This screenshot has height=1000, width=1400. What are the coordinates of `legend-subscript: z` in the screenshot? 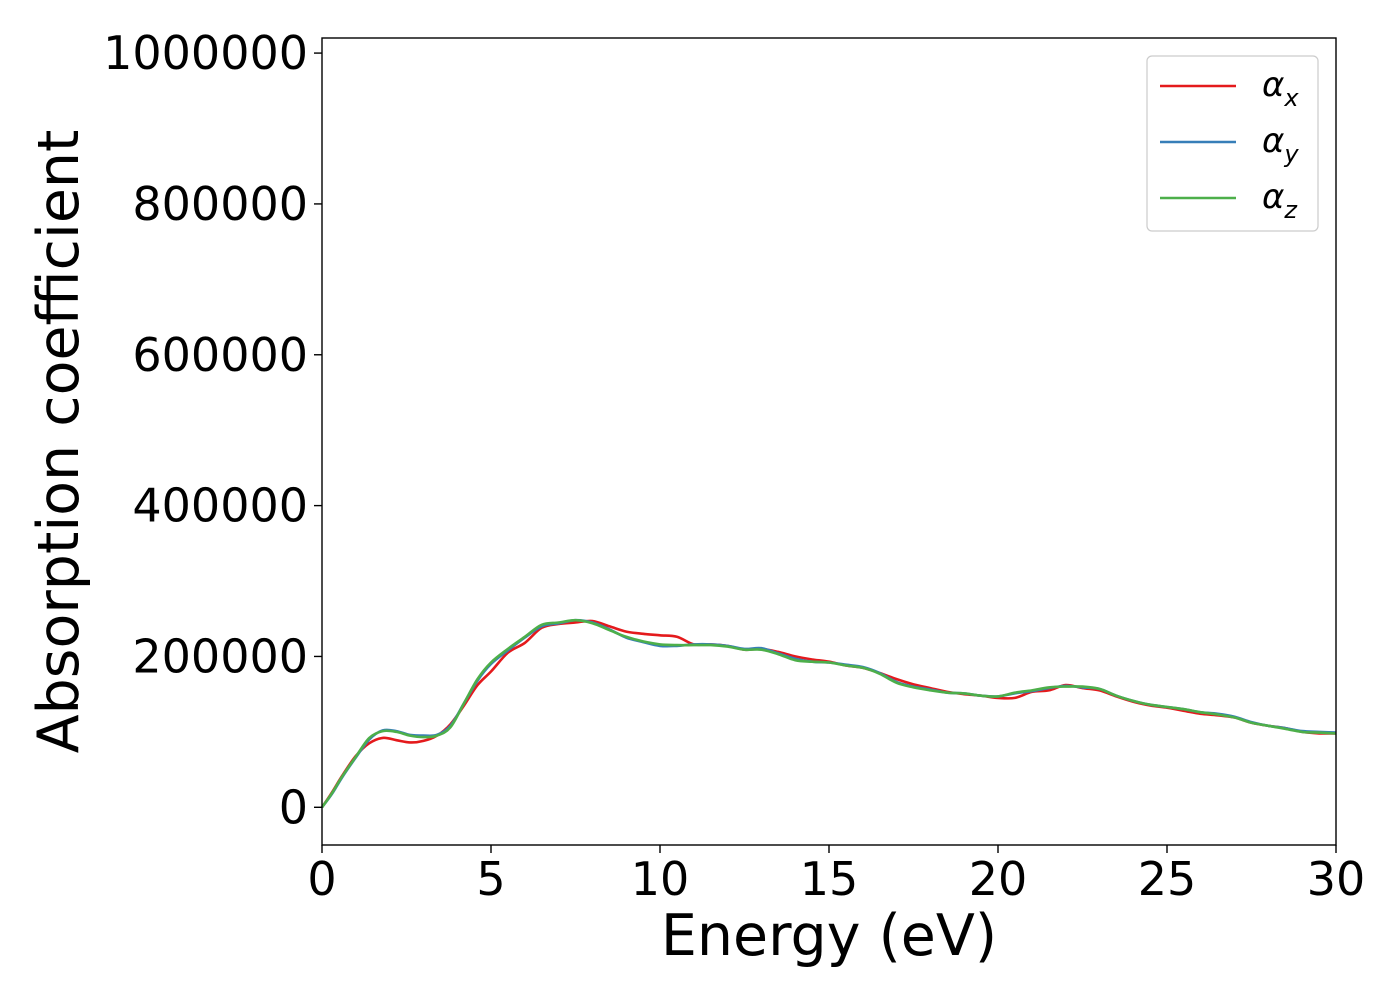 It's located at (1290, 210).